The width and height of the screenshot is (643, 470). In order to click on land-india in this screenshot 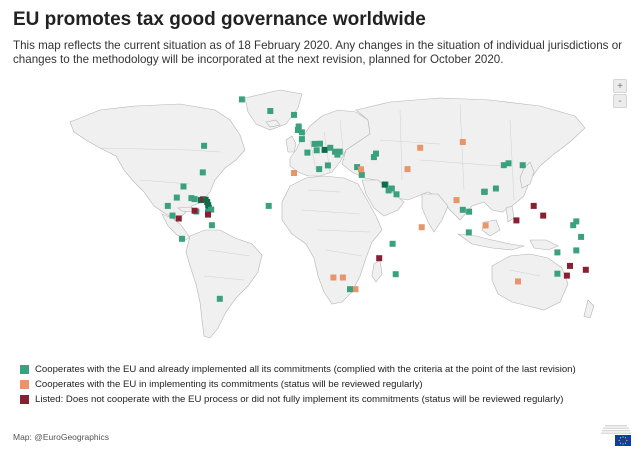, I will do `click(435, 213)`.